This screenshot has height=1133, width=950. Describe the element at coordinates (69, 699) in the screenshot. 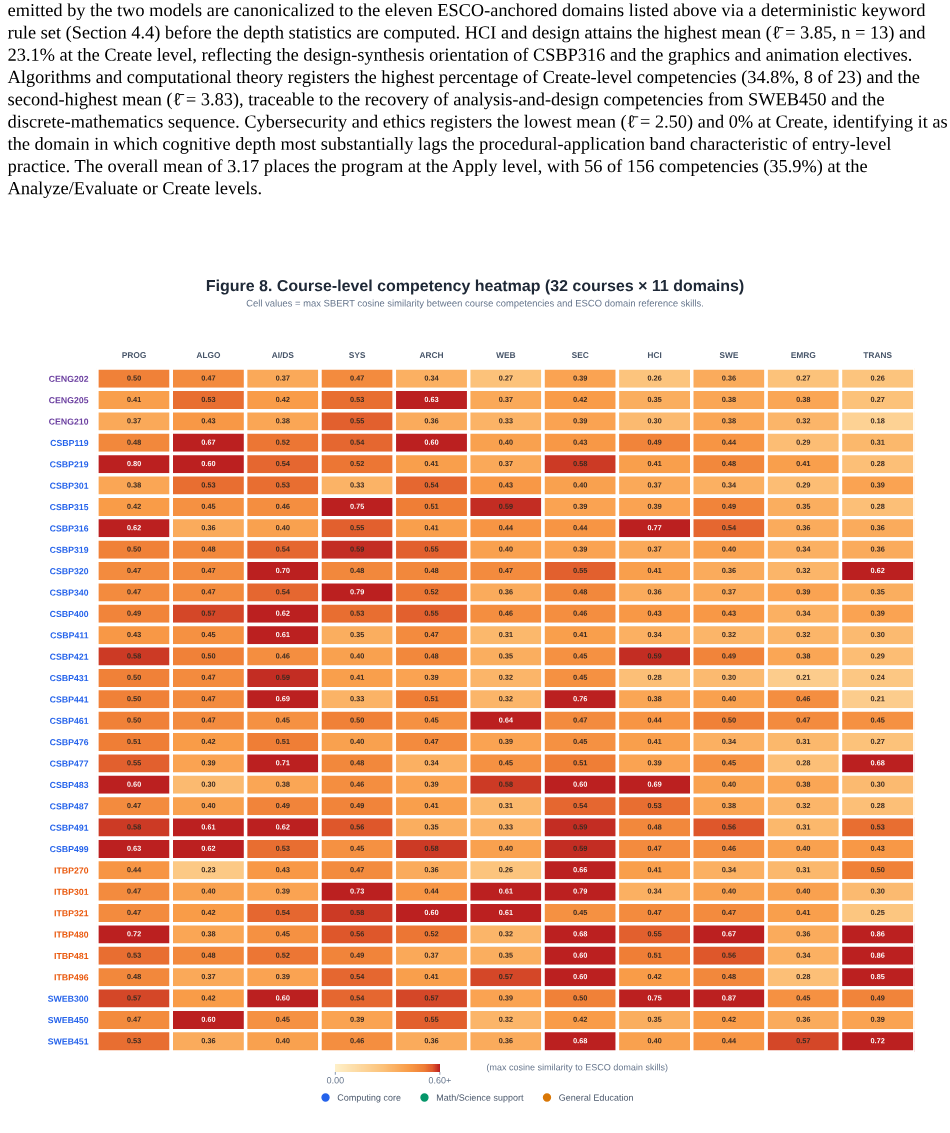

I see `y-tick-label: CSBP441` at that location.